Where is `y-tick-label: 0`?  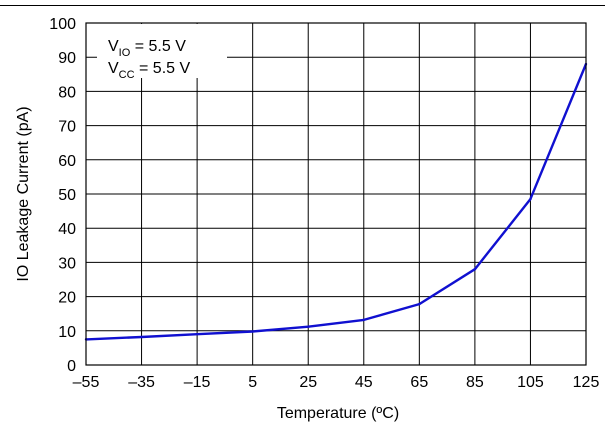
y-tick-label: 0 is located at coordinates (71, 366).